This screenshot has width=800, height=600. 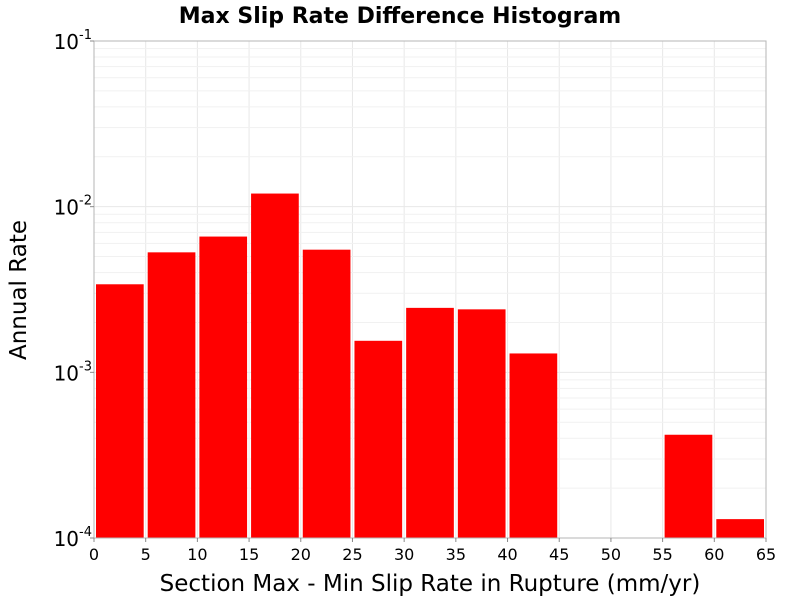 What do you see at coordinates (73, 538) in the screenshot?
I see `y-tick-label: 10⁻⁴` at bounding box center [73, 538].